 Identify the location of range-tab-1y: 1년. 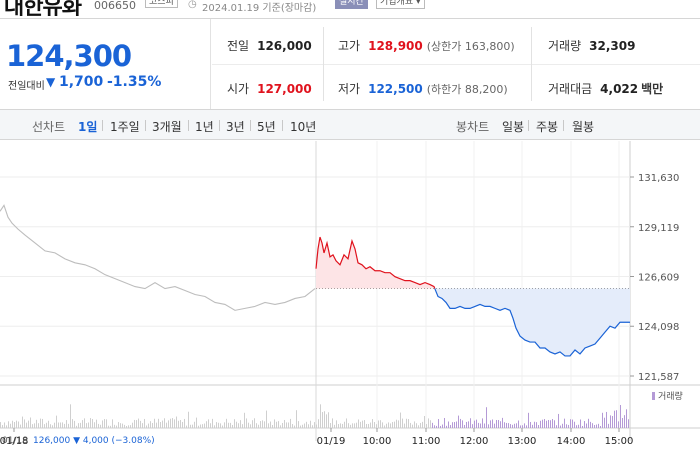
(204, 127).